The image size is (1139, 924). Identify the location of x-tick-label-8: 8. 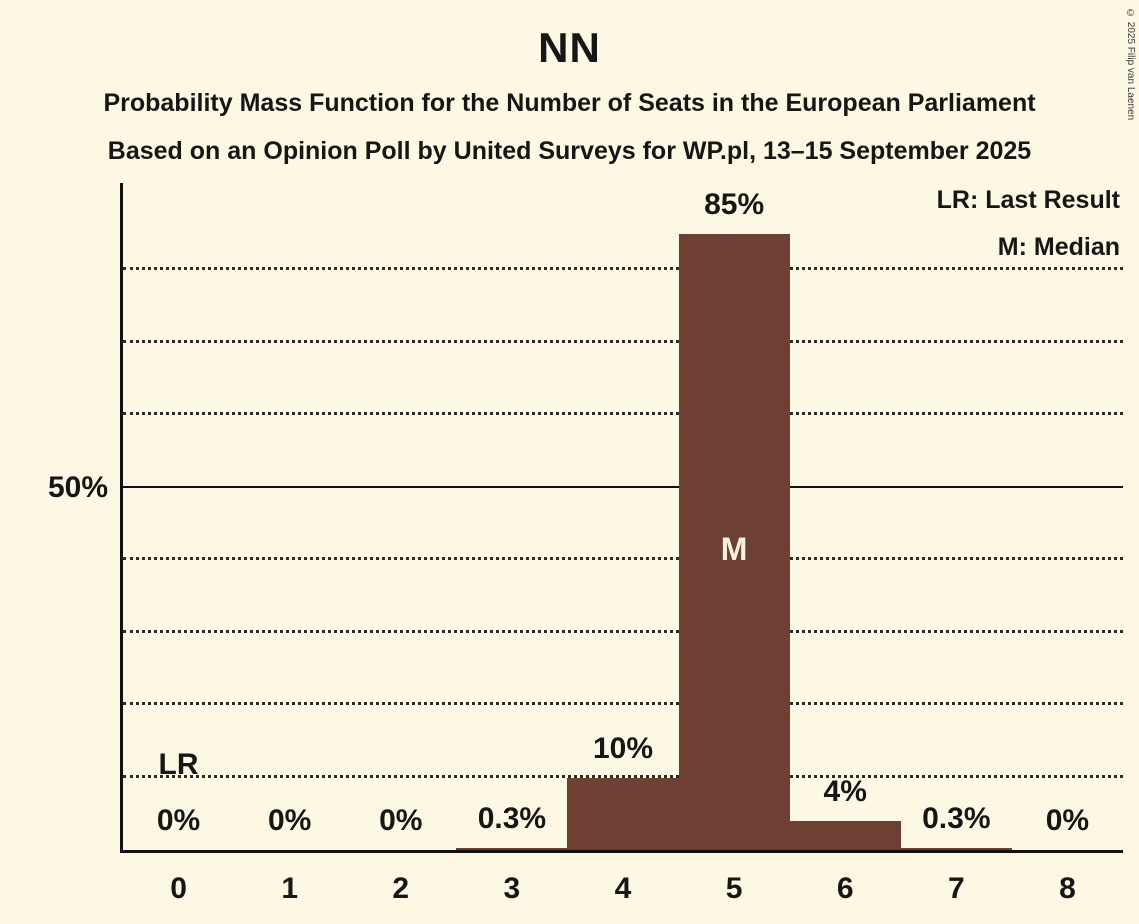
(1067, 888).